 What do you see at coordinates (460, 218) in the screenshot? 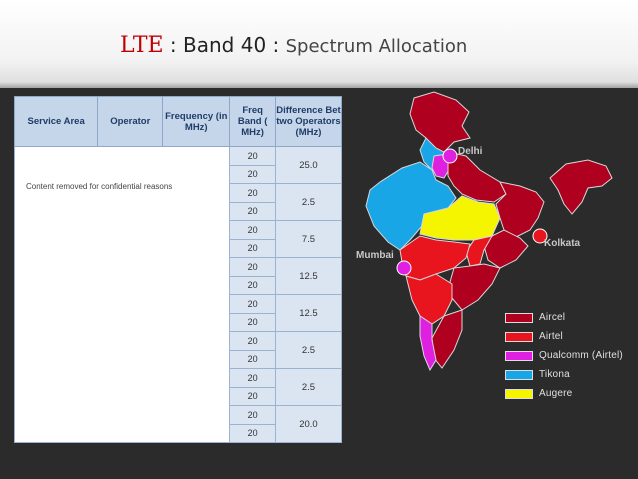
I see `region-augere-central` at bounding box center [460, 218].